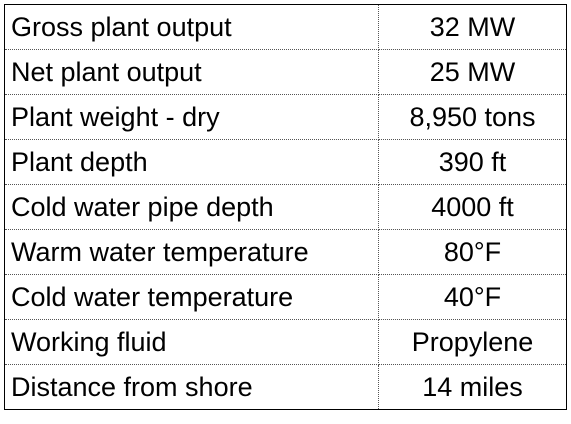 Image resolution: width=571 pixels, height=424 pixels. I want to click on row-label: Cold water temperature, so click(191, 297).